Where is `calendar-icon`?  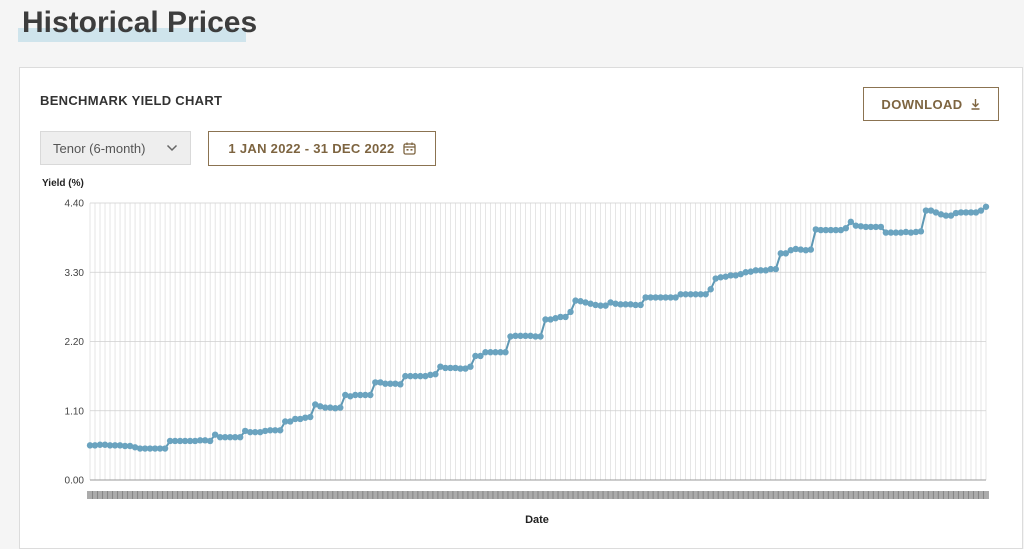
calendar-icon is located at coordinates (409, 148).